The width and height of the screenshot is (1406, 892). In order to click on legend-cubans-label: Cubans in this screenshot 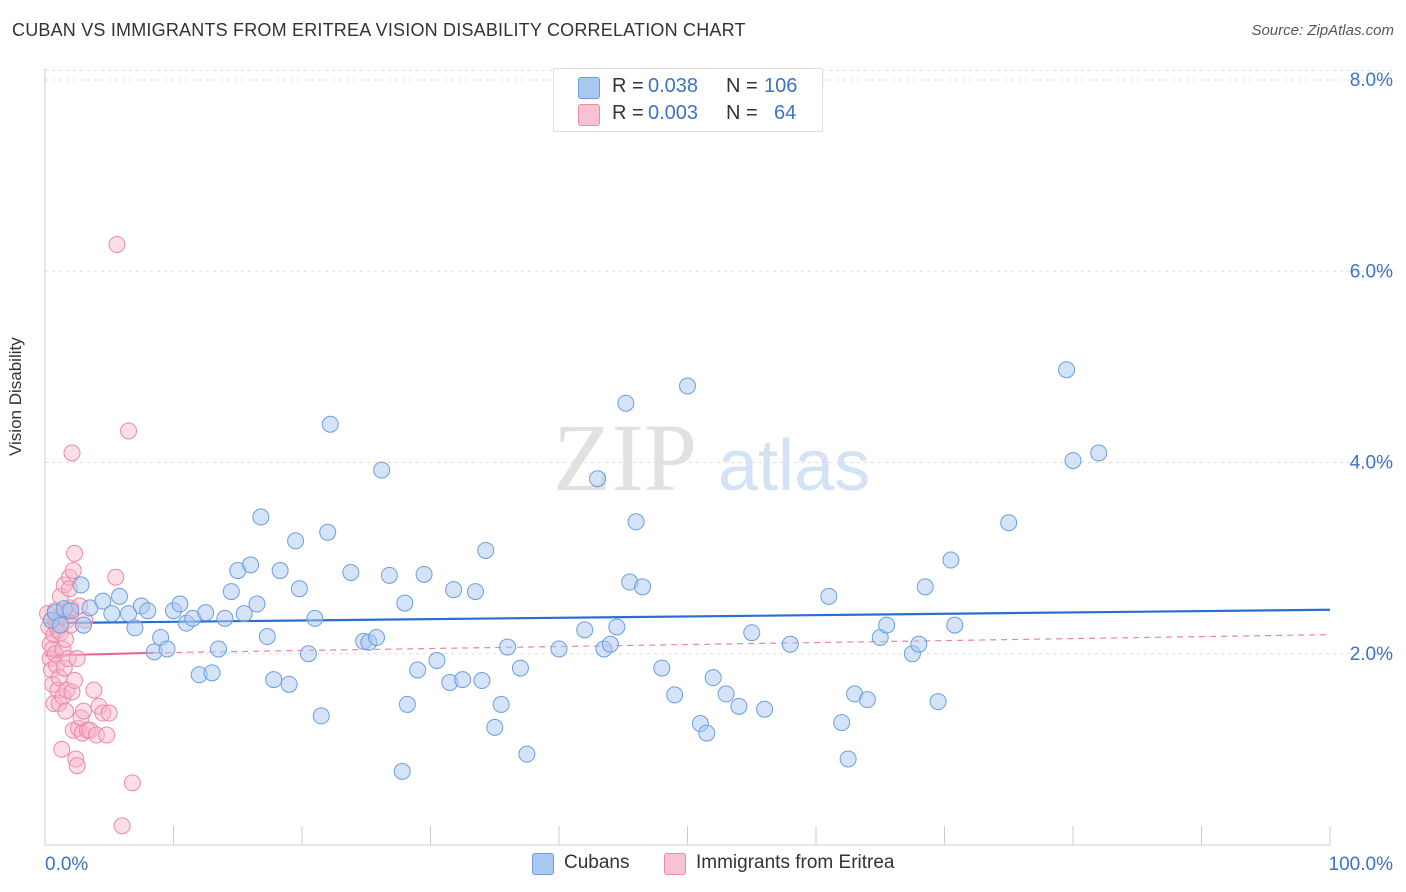, I will do `click(597, 862)`.